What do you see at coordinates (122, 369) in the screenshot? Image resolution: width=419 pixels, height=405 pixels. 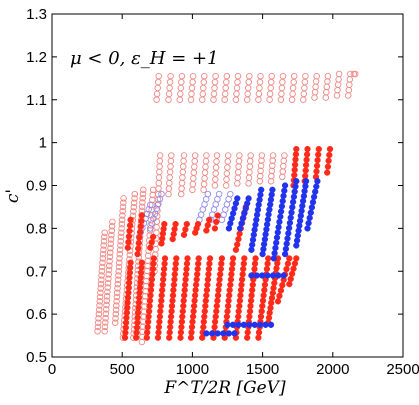 I see `x-tick-label: 500` at bounding box center [122, 369].